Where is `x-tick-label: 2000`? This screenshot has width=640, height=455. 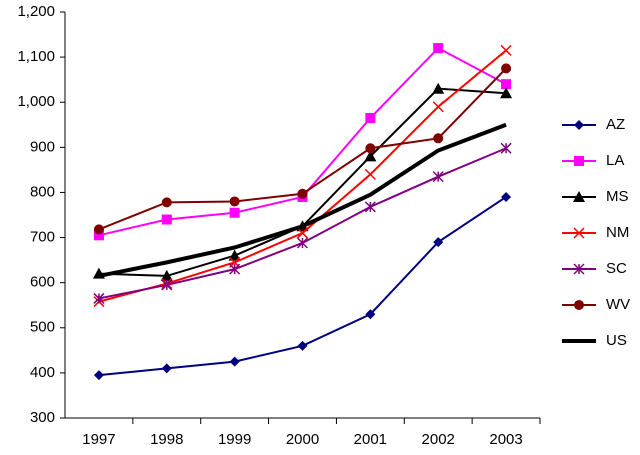
x-tick-label: 2000 is located at coordinates (302, 439).